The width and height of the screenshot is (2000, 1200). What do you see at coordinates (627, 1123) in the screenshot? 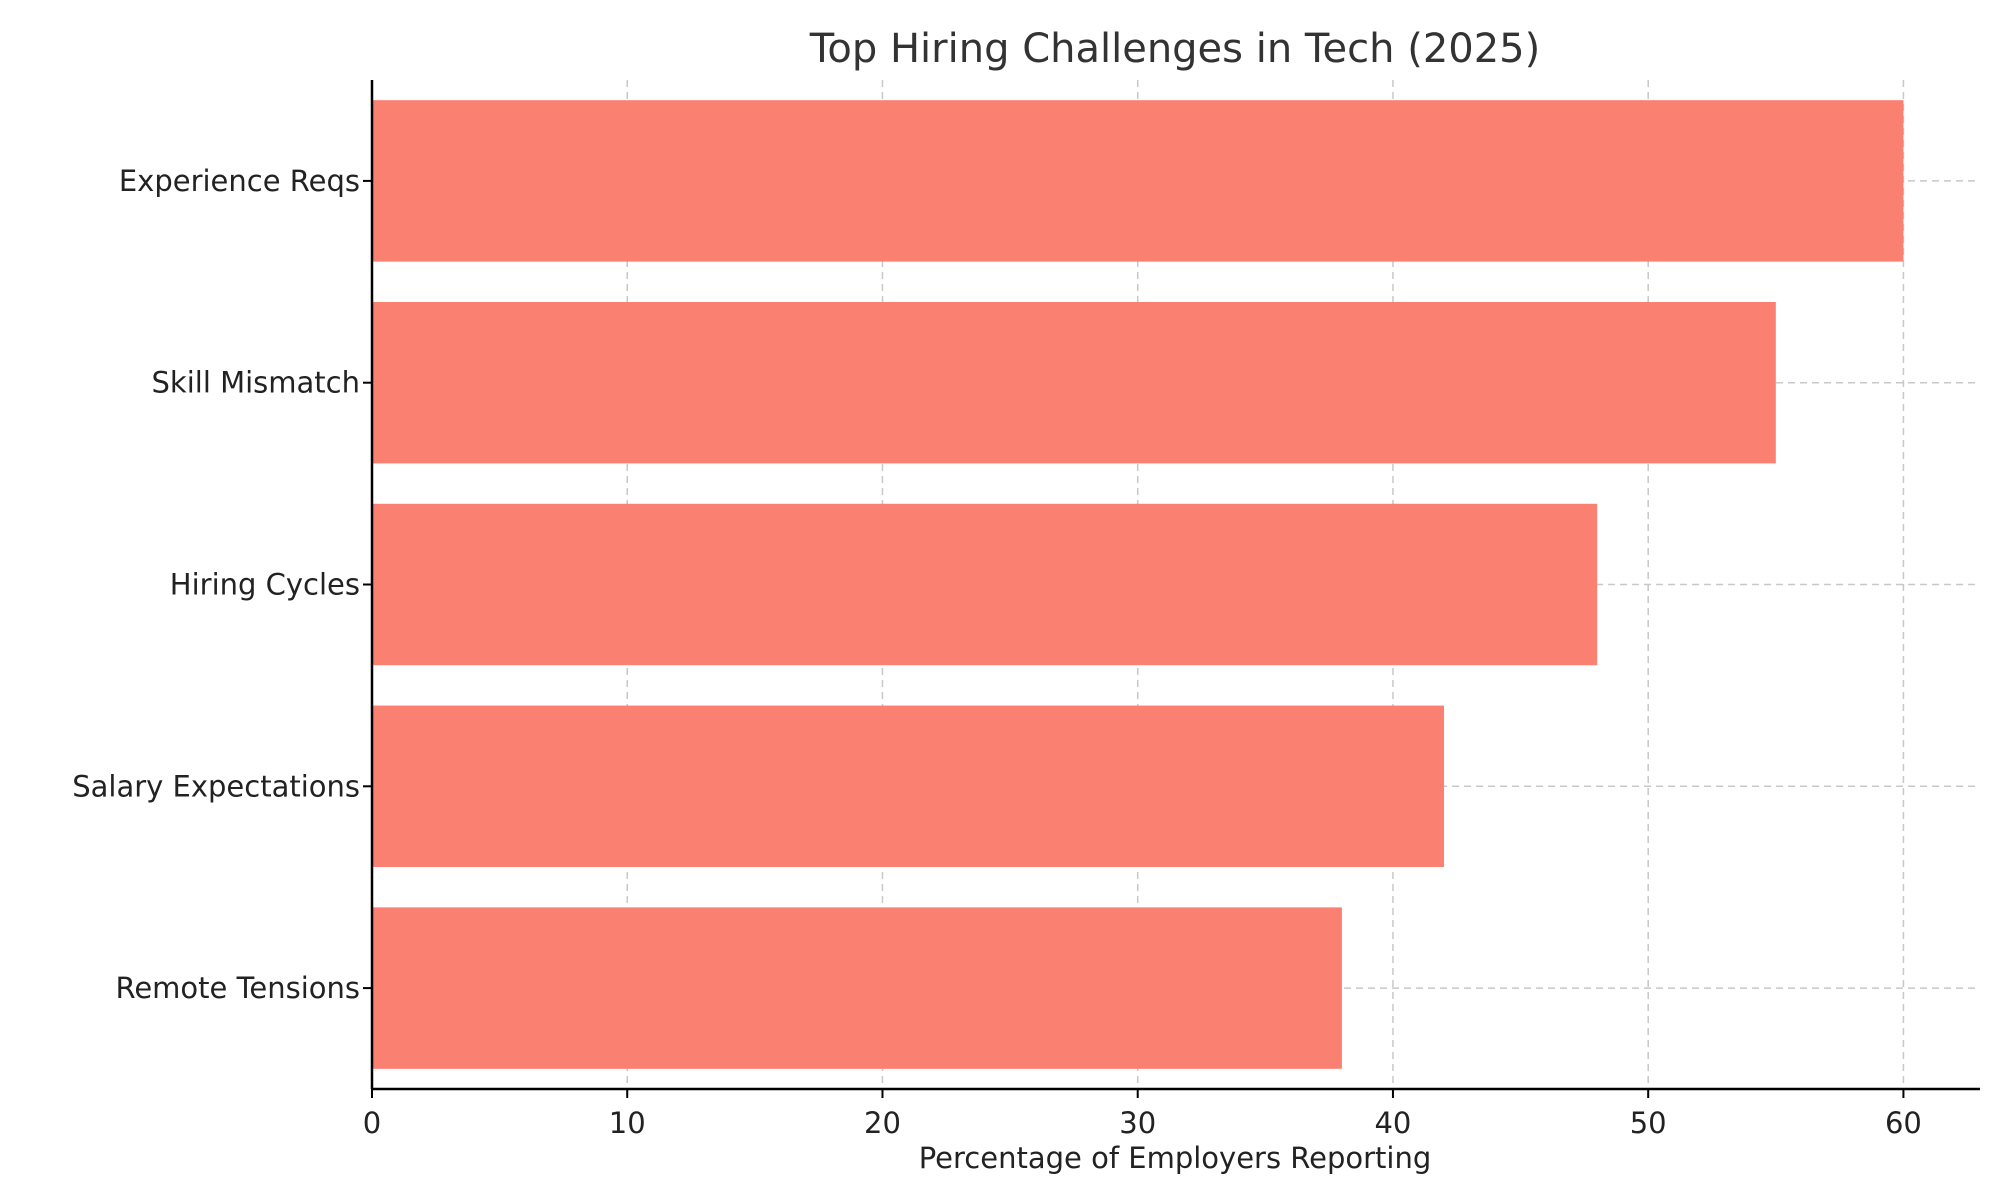
I see `x-tick-label: 10` at bounding box center [627, 1123].